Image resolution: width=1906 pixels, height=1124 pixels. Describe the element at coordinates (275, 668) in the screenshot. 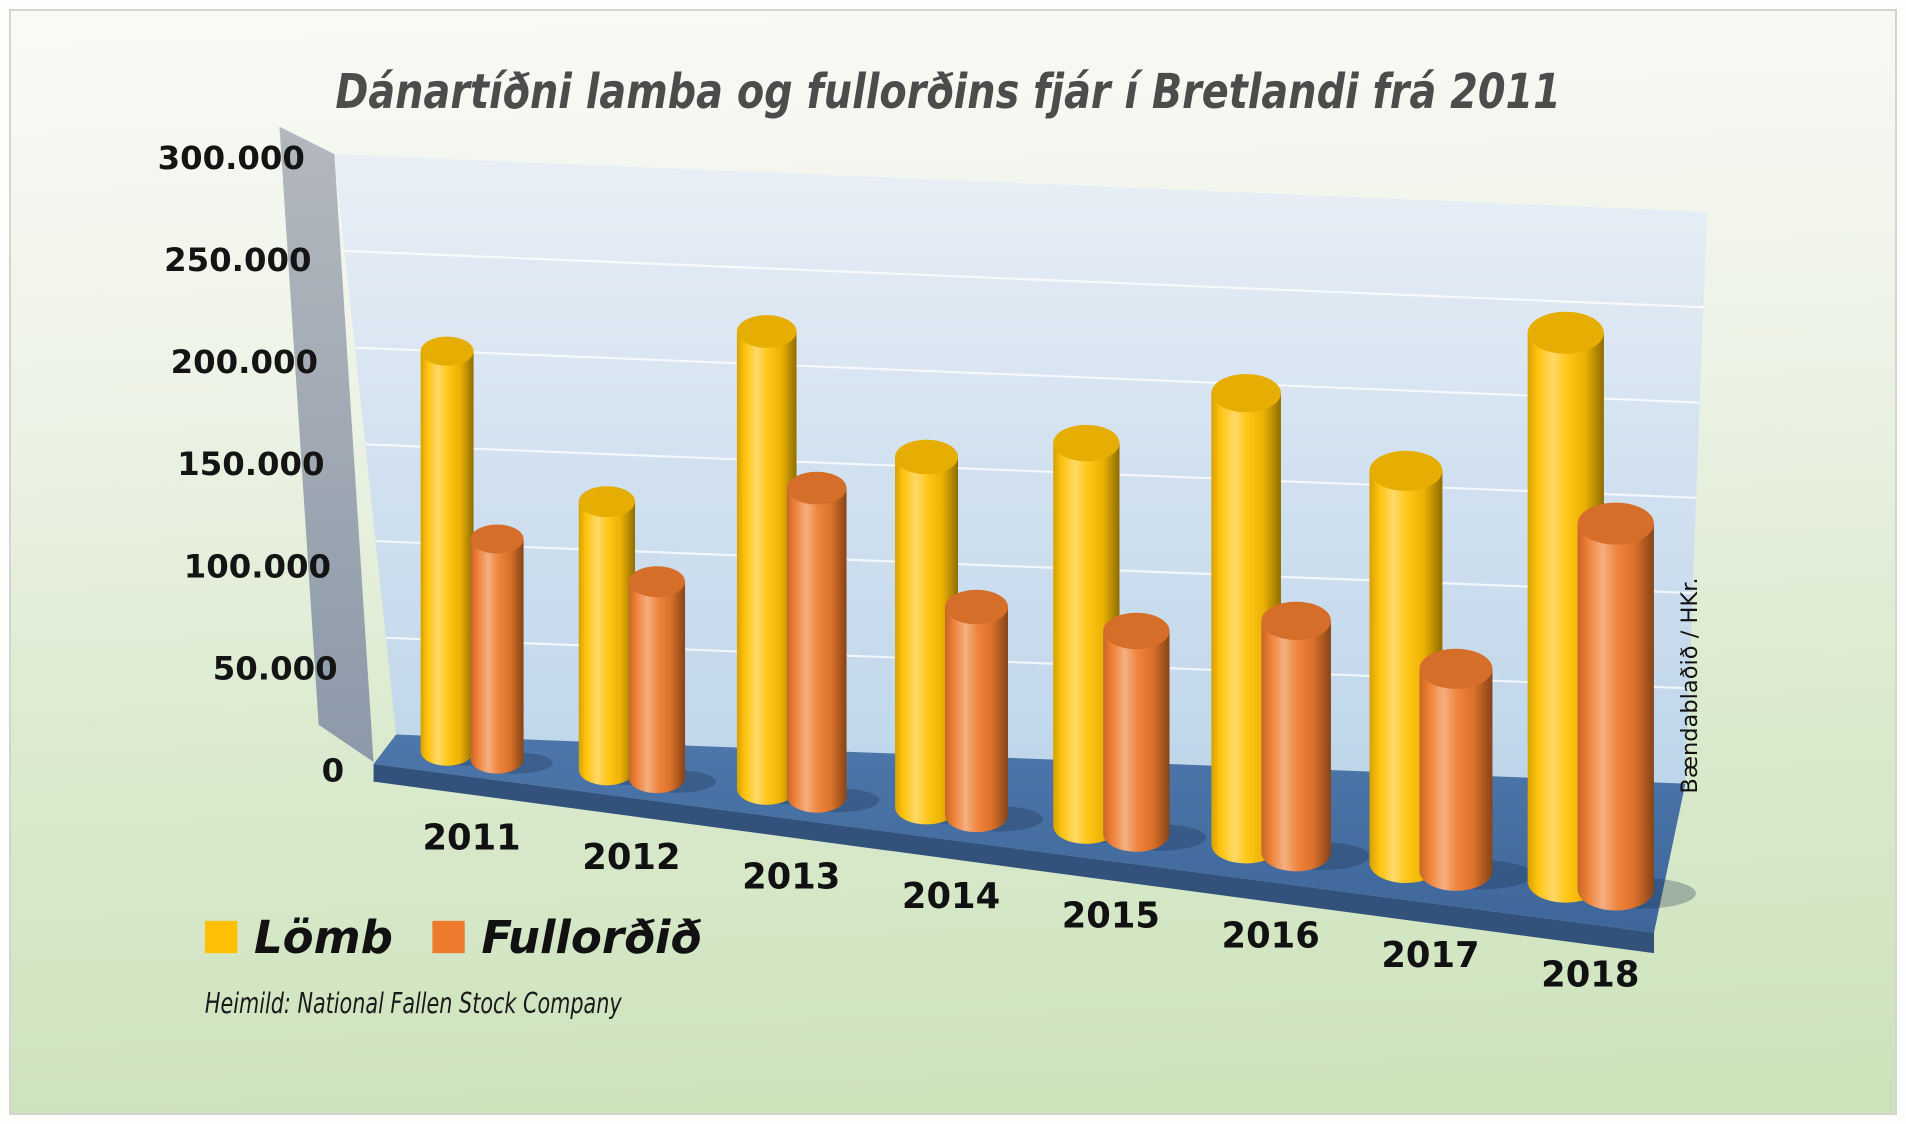

I see `y-tick-50.000: 50.000` at that location.